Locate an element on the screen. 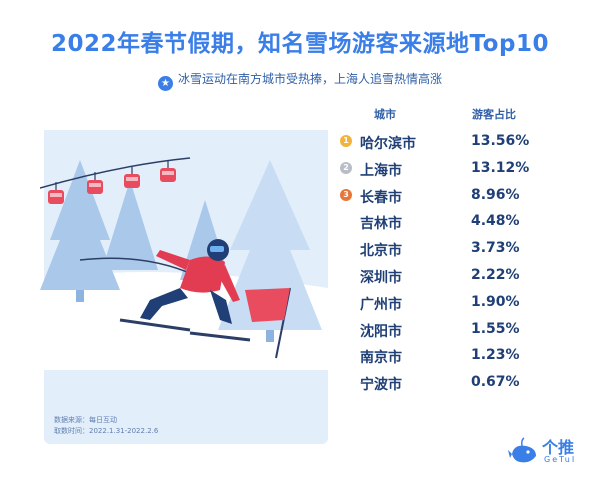 The width and height of the screenshot is (600, 490). visitor-share: 1.23% is located at coordinates (495, 355).